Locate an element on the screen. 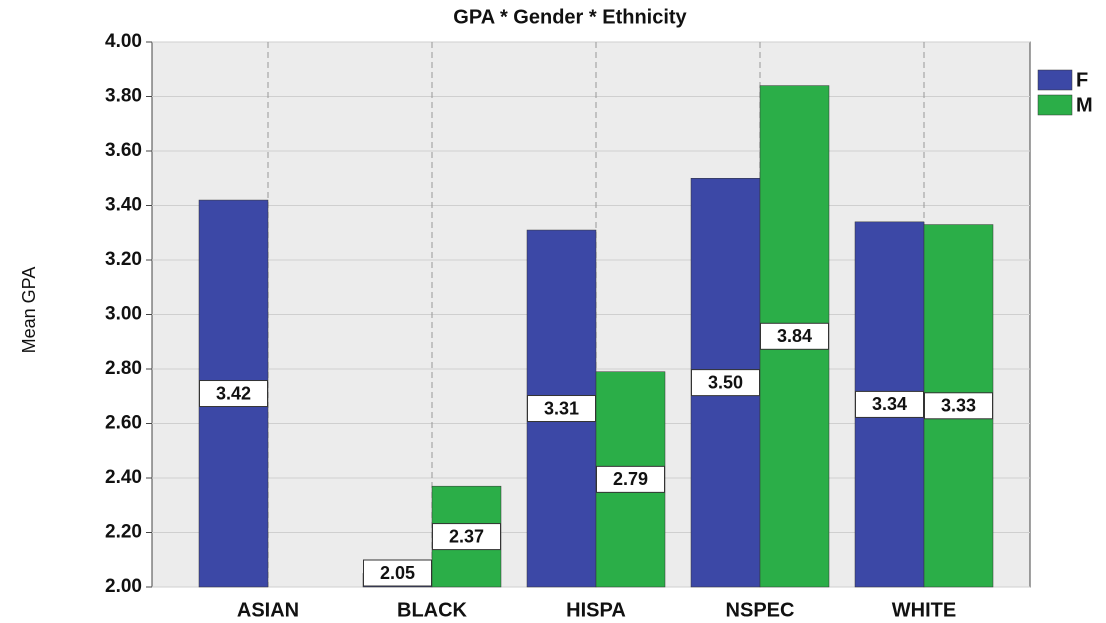  y-axis-label: Mean GPA is located at coordinates (29, 310).